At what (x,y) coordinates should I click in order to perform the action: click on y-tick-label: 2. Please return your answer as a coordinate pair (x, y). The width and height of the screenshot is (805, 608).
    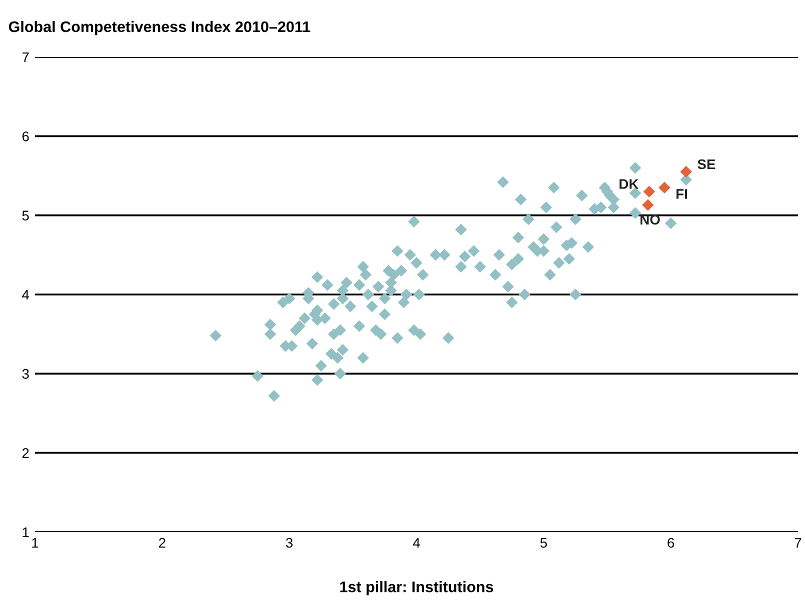
    Looking at the image, I should click on (25, 453).